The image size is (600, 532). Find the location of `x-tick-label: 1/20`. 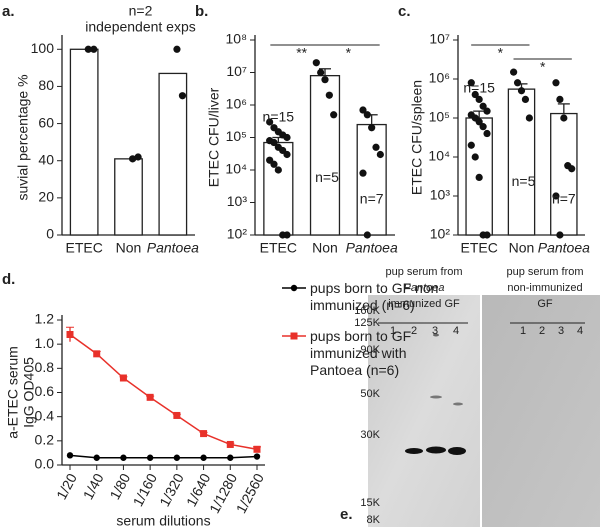

x-tick-label: 1/20 is located at coordinates (66, 486).